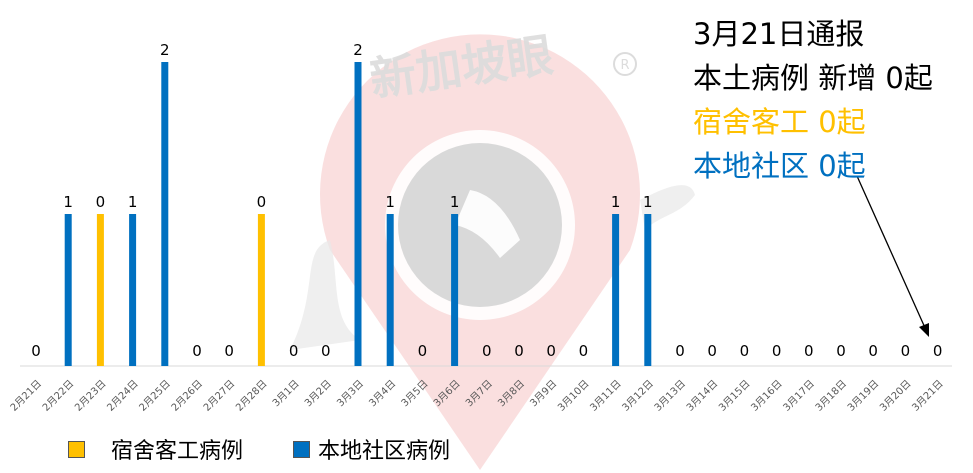  I want to click on x-tick-label-10: 3月3日, so click(350, 394).